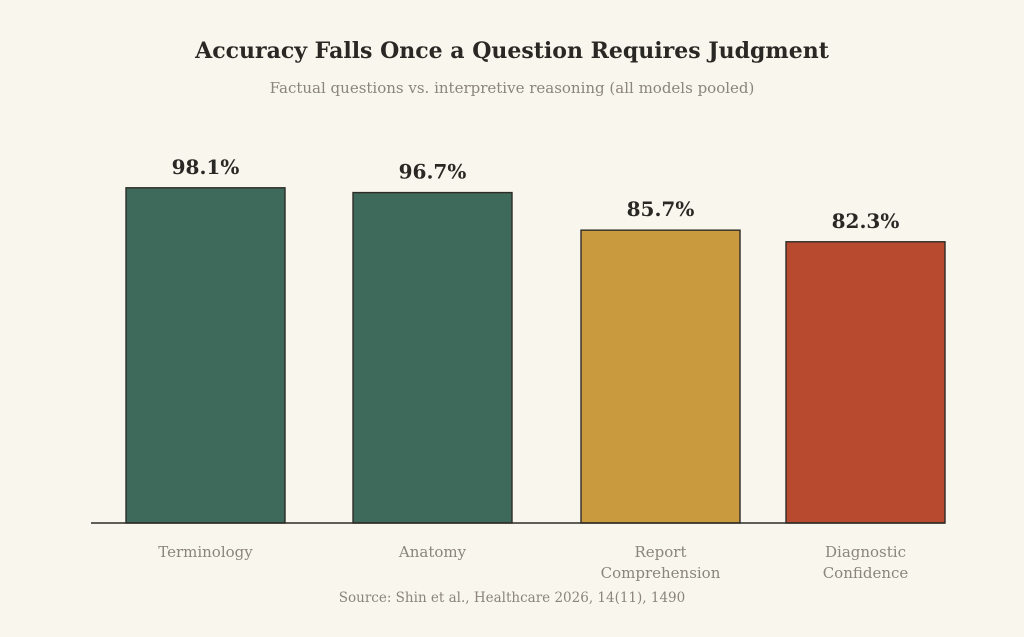 This screenshot has height=637, width=1024. I want to click on category-label-line: Terminology, so click(205, 552).